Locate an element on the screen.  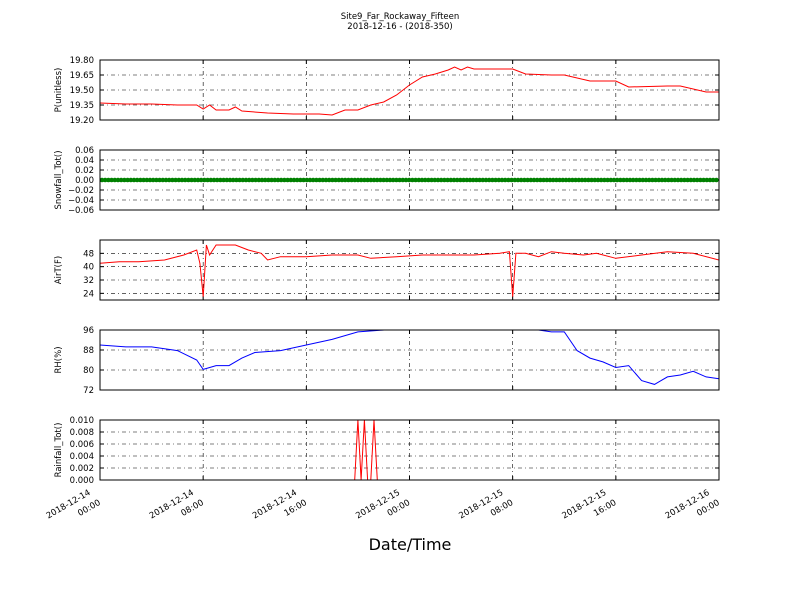
y-tick-label: 19.35 is located at coordinates (82, 106).